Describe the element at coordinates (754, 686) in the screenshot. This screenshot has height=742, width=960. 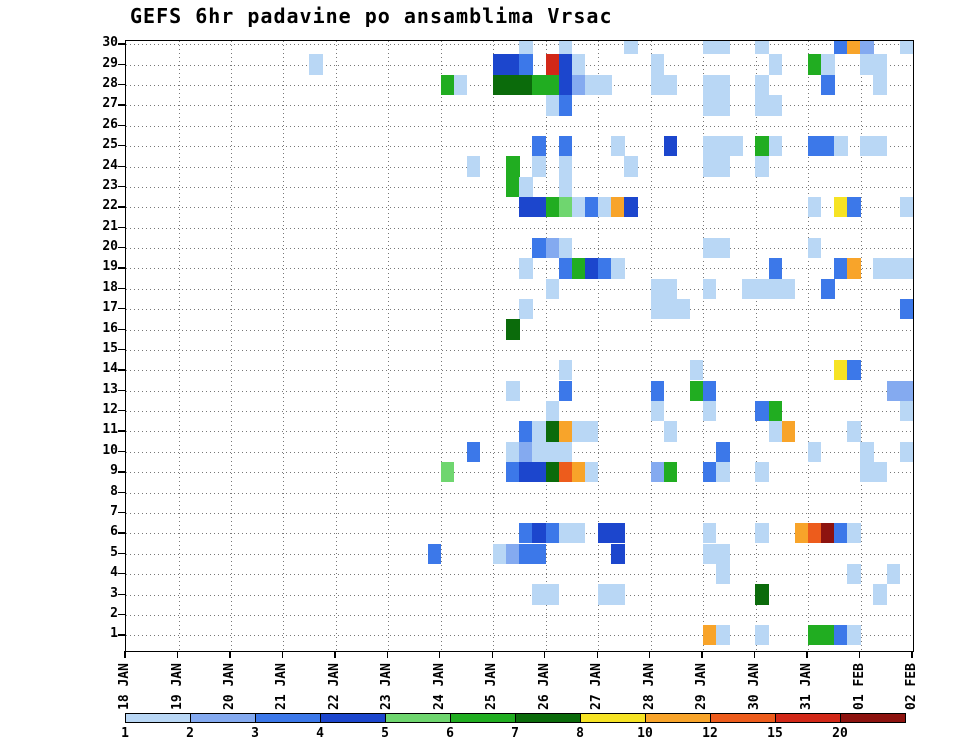
I see `x-tick-label: 30 JAN` at that location.